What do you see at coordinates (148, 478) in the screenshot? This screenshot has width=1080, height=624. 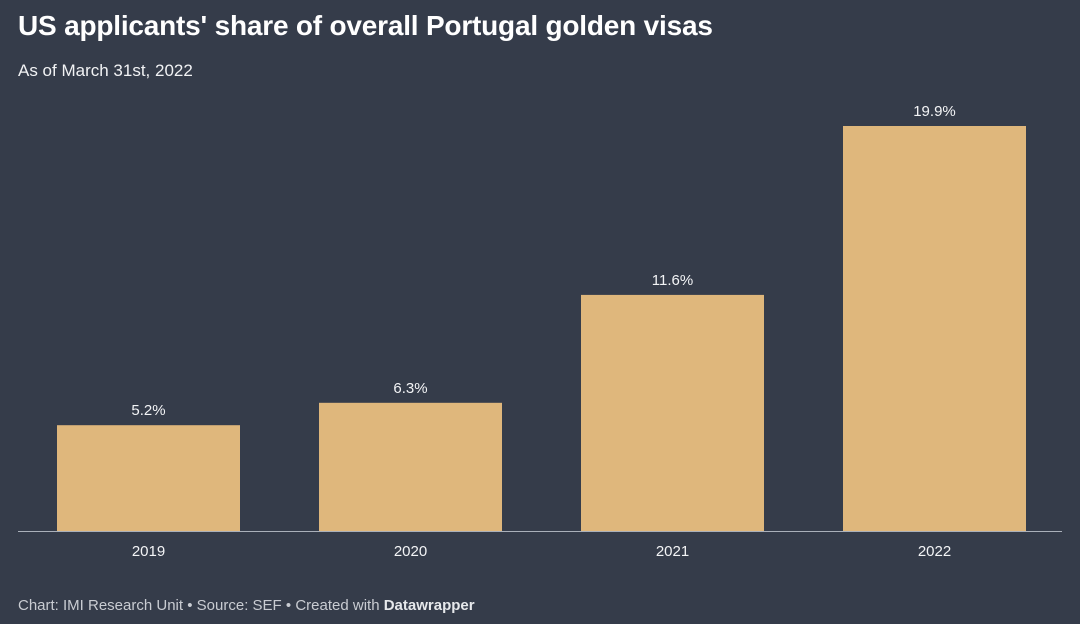 I see `bar-2019` at bounding box center [148, 478].